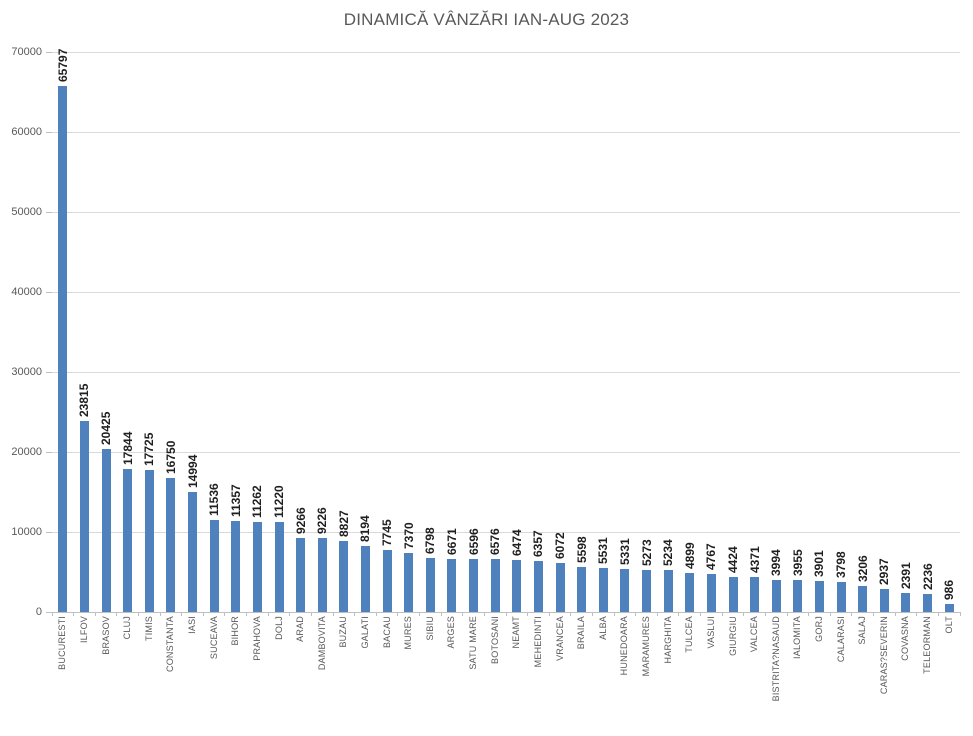  I want to click on bar-value-label: 16750, so click(170, 457).